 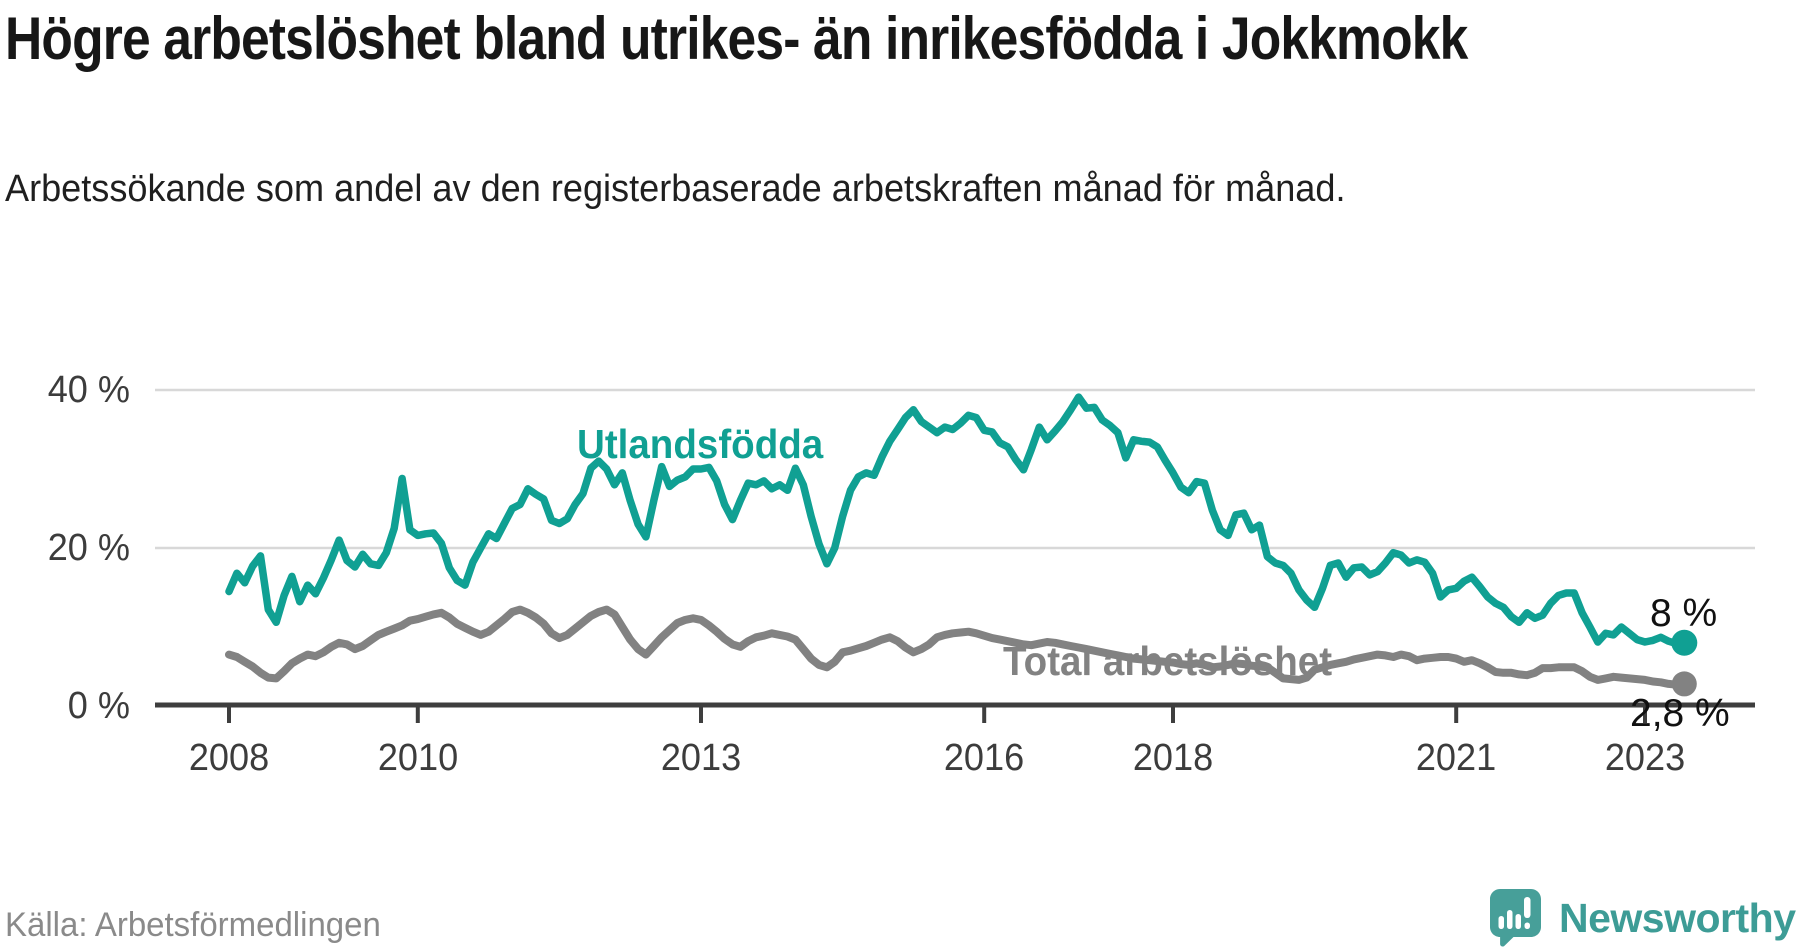 I want to click on end-dot-total, so click(x=1684, y=684).